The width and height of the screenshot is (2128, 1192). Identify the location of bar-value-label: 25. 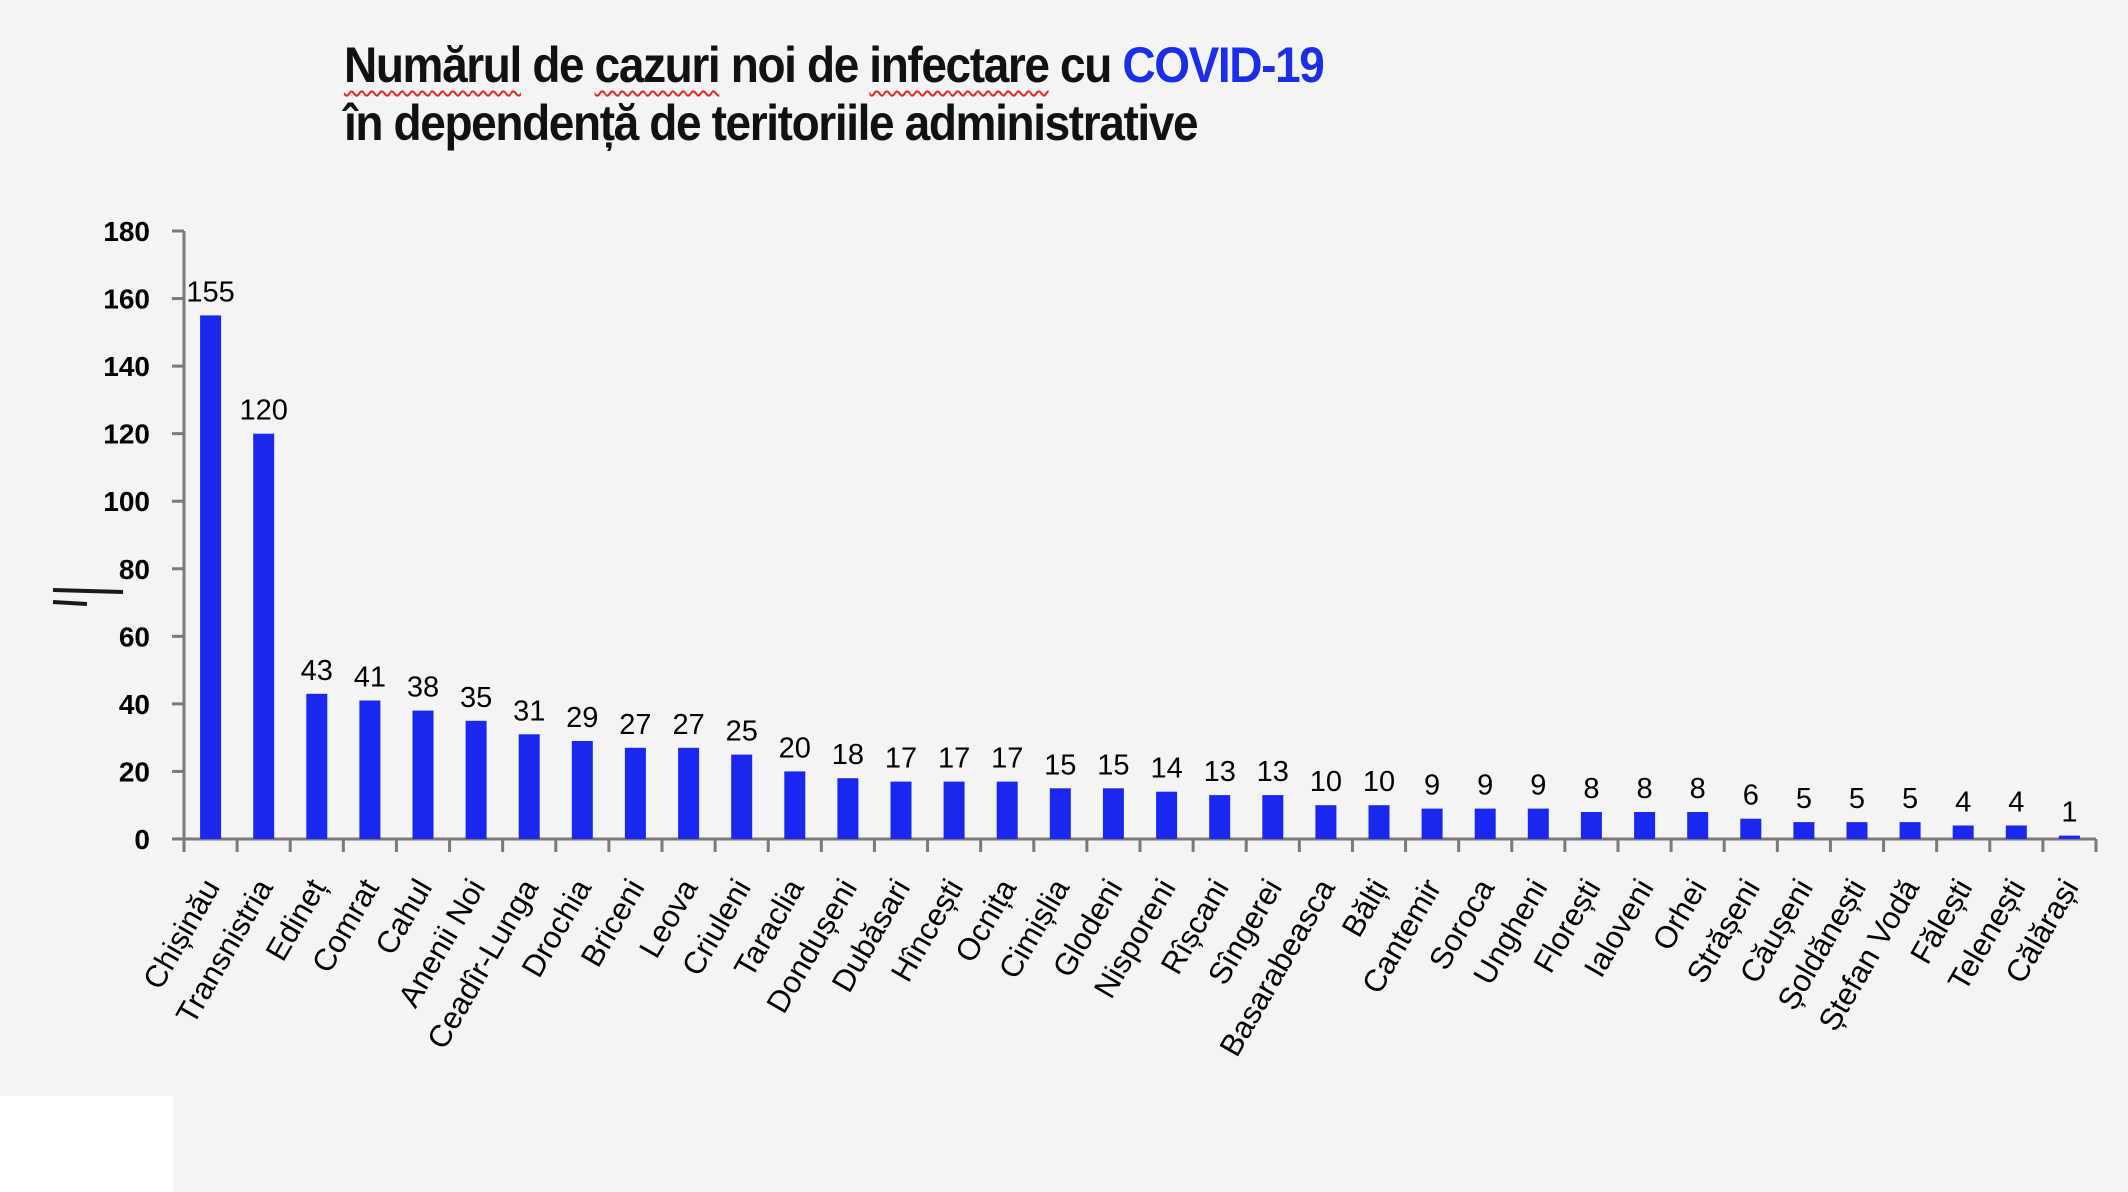
(742, 732).